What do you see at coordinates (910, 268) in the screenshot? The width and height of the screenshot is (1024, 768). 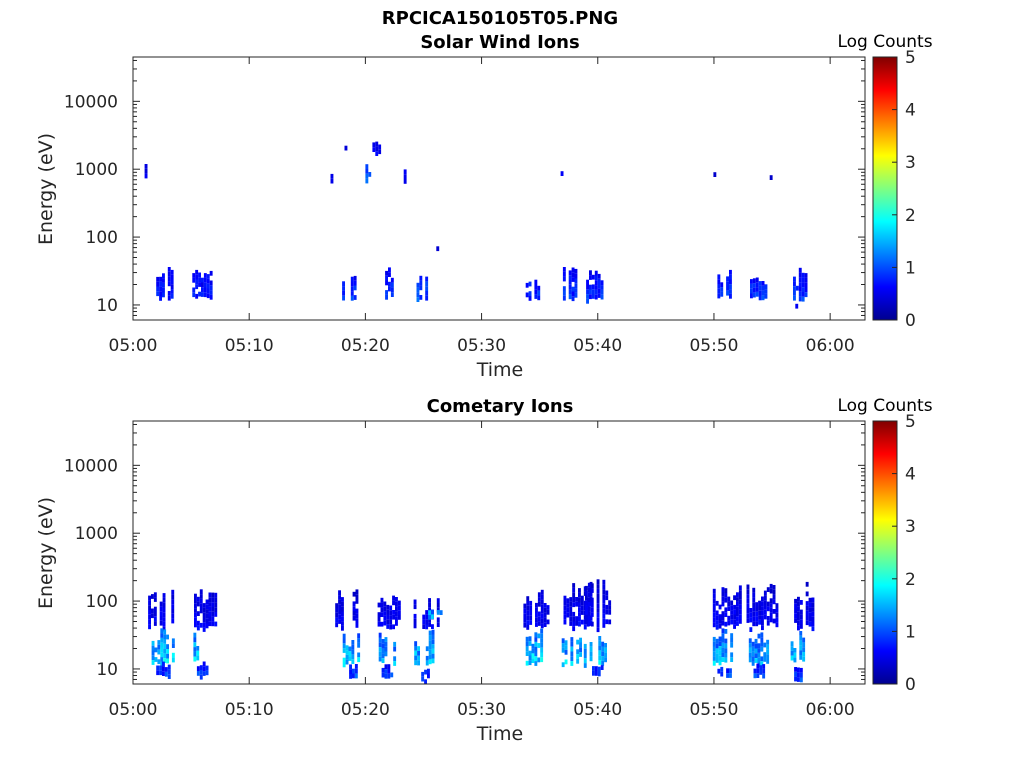 I see `colorbar-tick-label: 1` at bounding box center [910, 268].